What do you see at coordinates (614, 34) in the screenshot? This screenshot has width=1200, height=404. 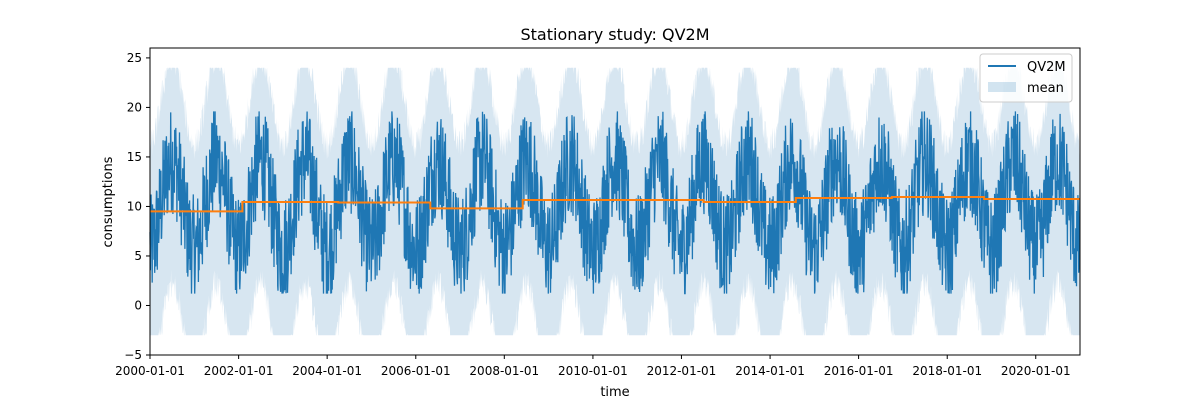 I see `chart-title: Stationary study: QV2M` at bounding box center [614, 34].